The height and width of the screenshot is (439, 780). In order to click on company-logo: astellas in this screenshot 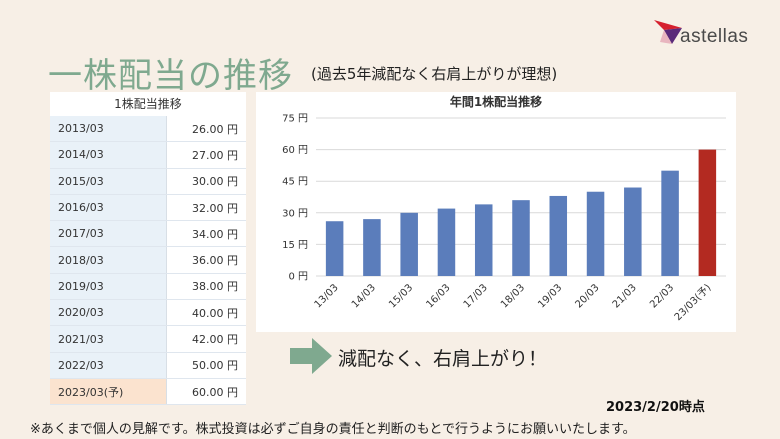, I will do `click(708, 32)`.